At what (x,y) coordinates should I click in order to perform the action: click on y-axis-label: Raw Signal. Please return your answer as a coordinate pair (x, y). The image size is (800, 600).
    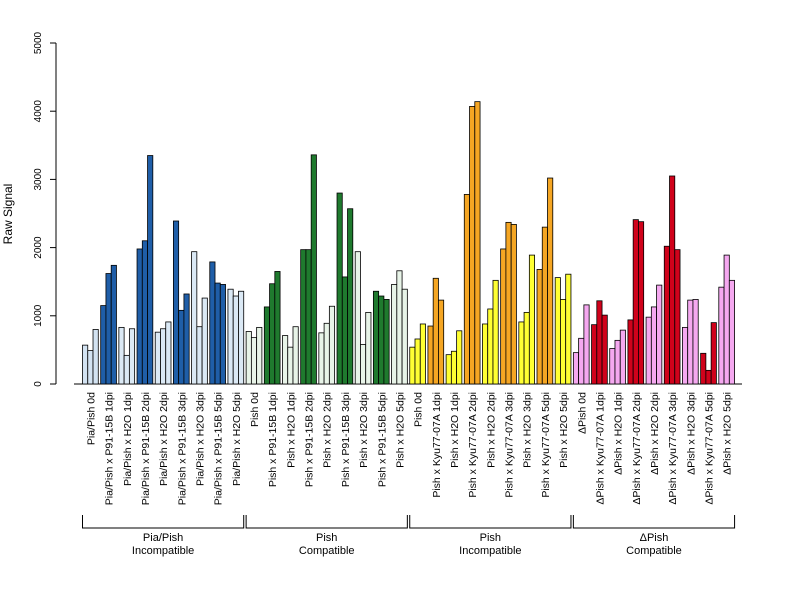
    Looking at the image, I should click on (8, 214).